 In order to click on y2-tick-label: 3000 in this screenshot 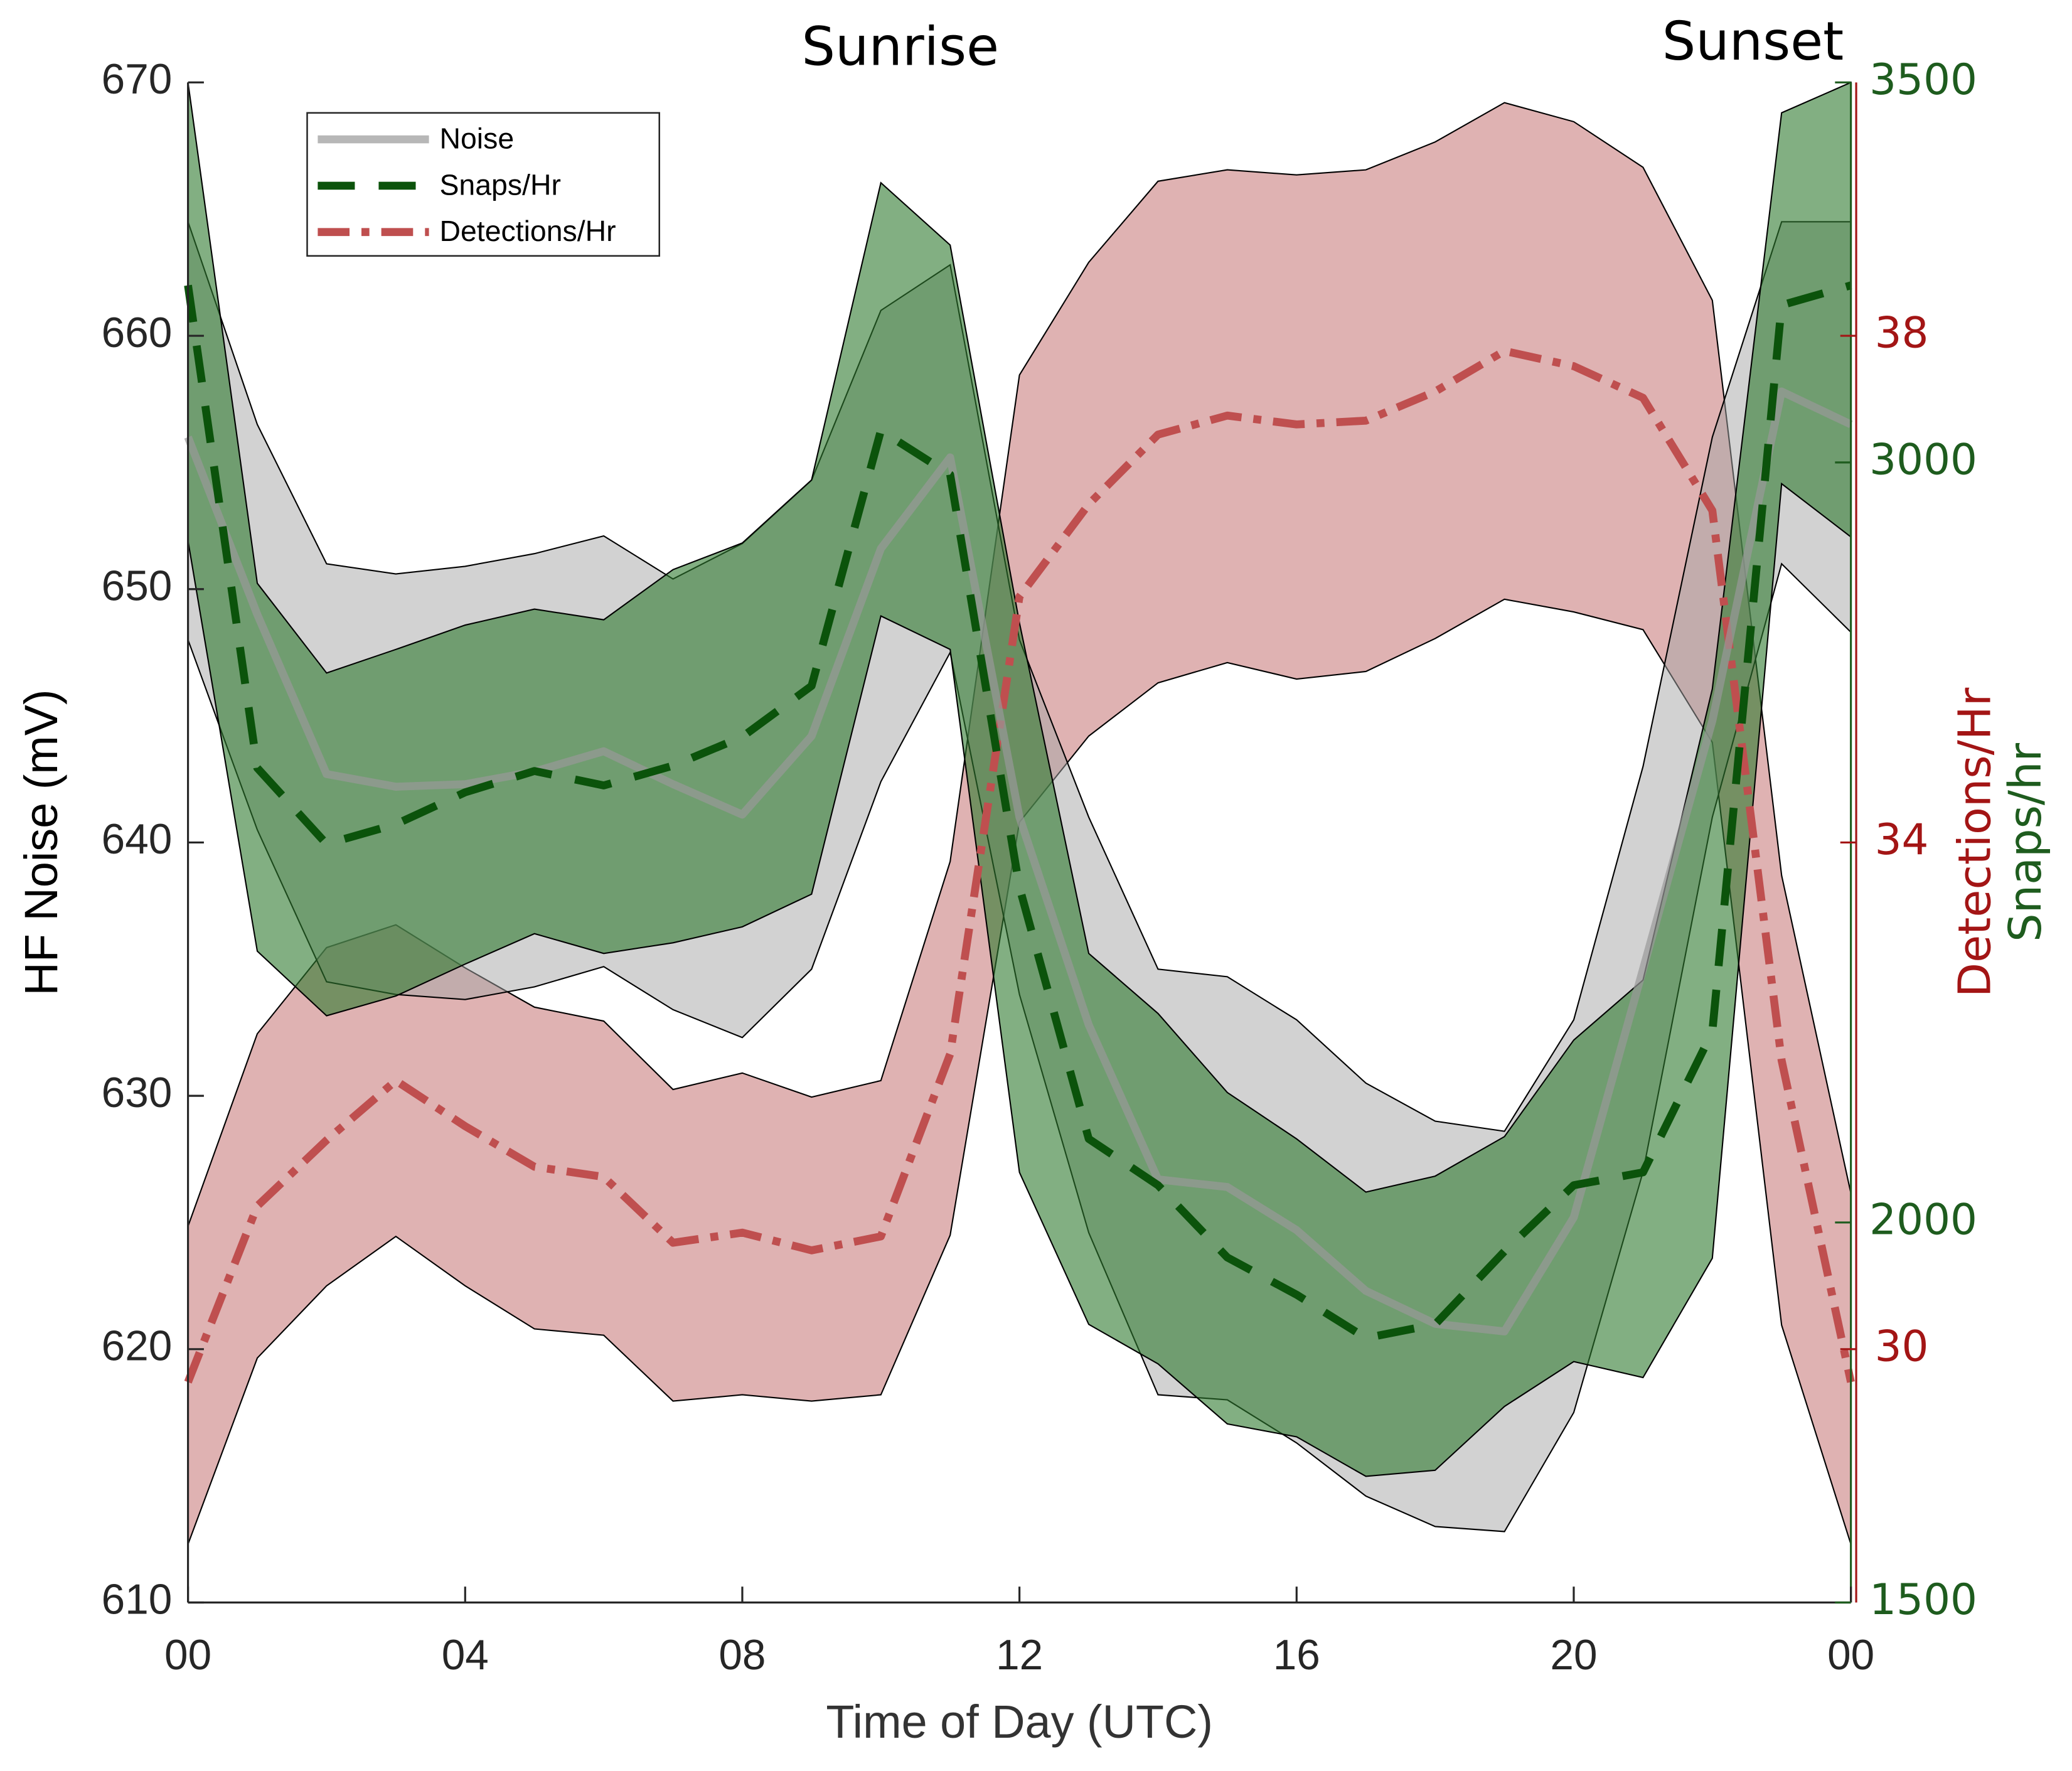, I will do `click(1923, 459)`.